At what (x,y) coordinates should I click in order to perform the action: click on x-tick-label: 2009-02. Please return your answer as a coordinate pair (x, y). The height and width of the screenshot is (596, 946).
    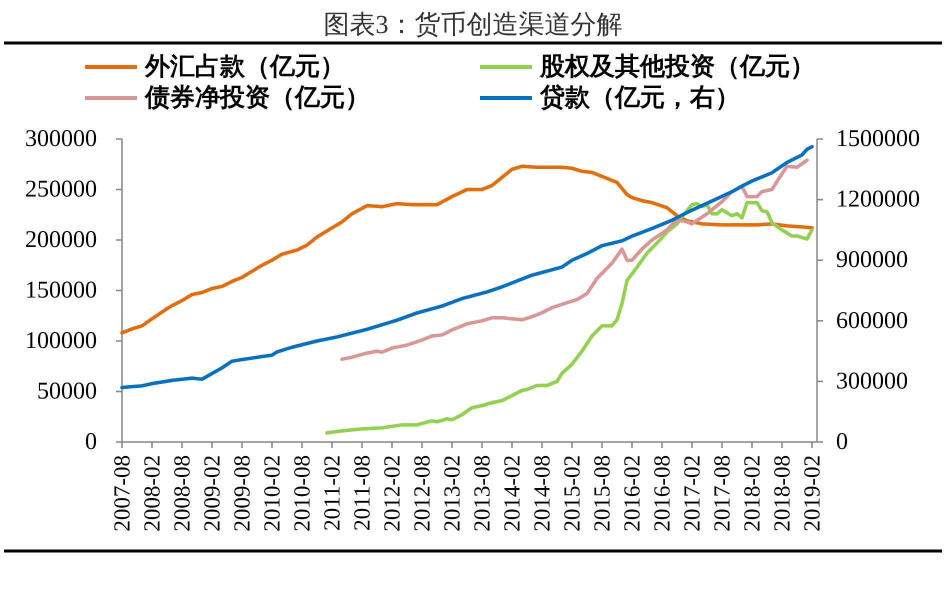
    Looking at the image, I should click on (212, 493).